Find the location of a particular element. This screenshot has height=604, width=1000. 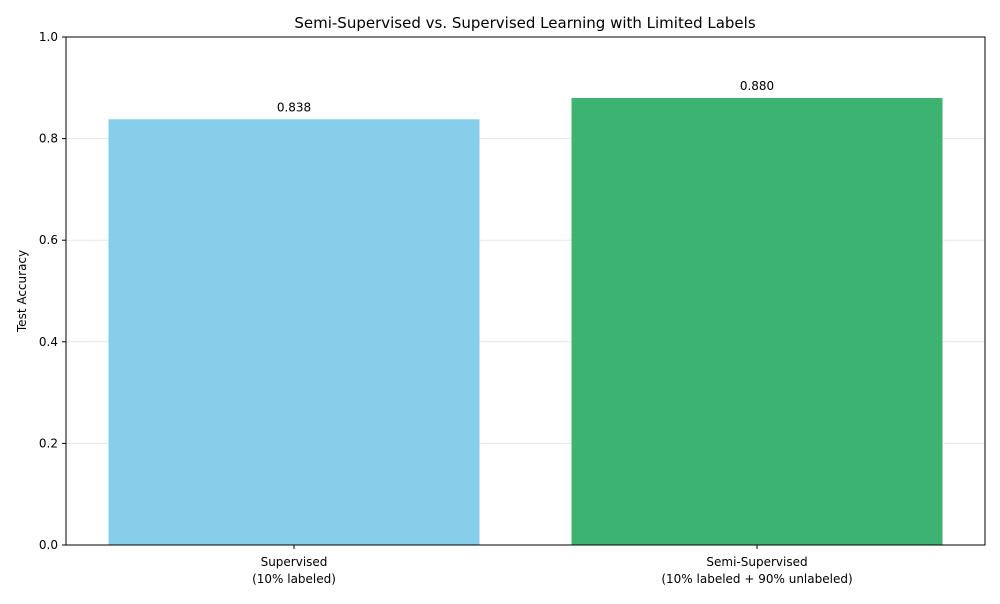

y-tick-label: 0.6 is located at coordinates (48, 240).